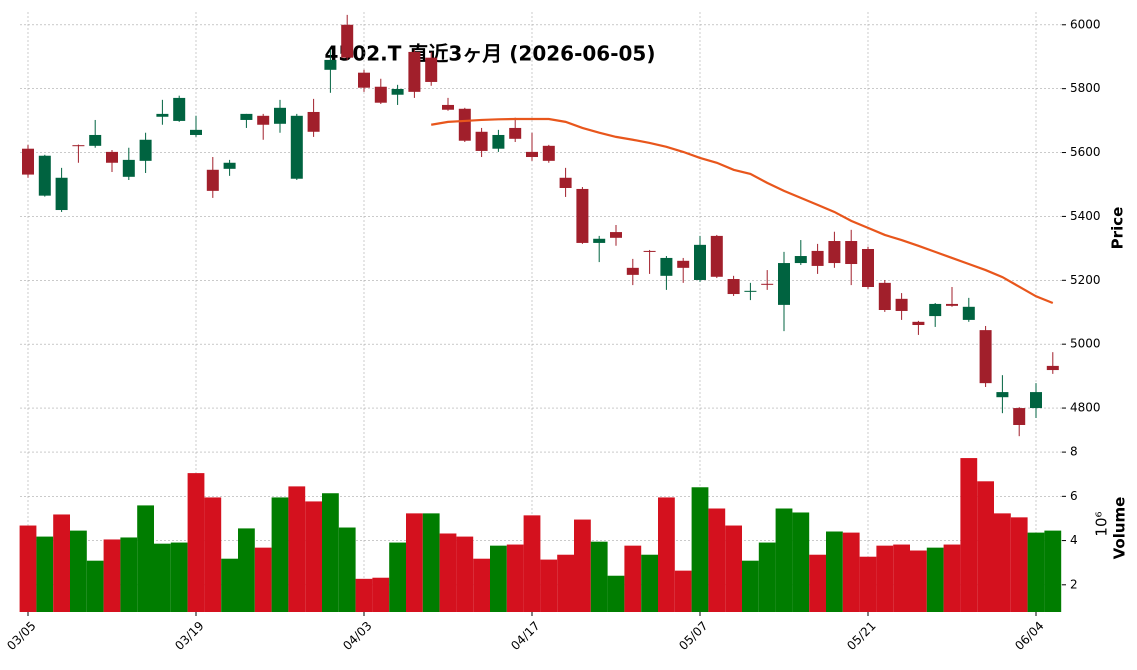 The width and height of the screenshot is (1137, 670). Describe the element at coordinates (1085, 280) in the screenshot. I see `y-tick-label: 5200` at that location.